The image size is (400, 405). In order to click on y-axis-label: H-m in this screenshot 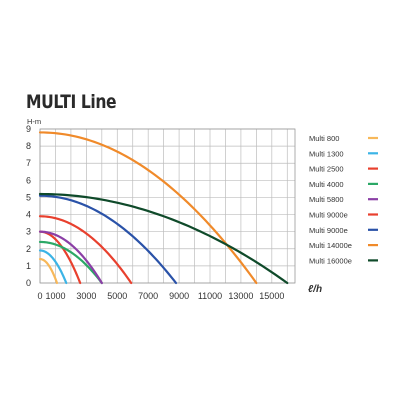, I will do `click(34, 121)`.